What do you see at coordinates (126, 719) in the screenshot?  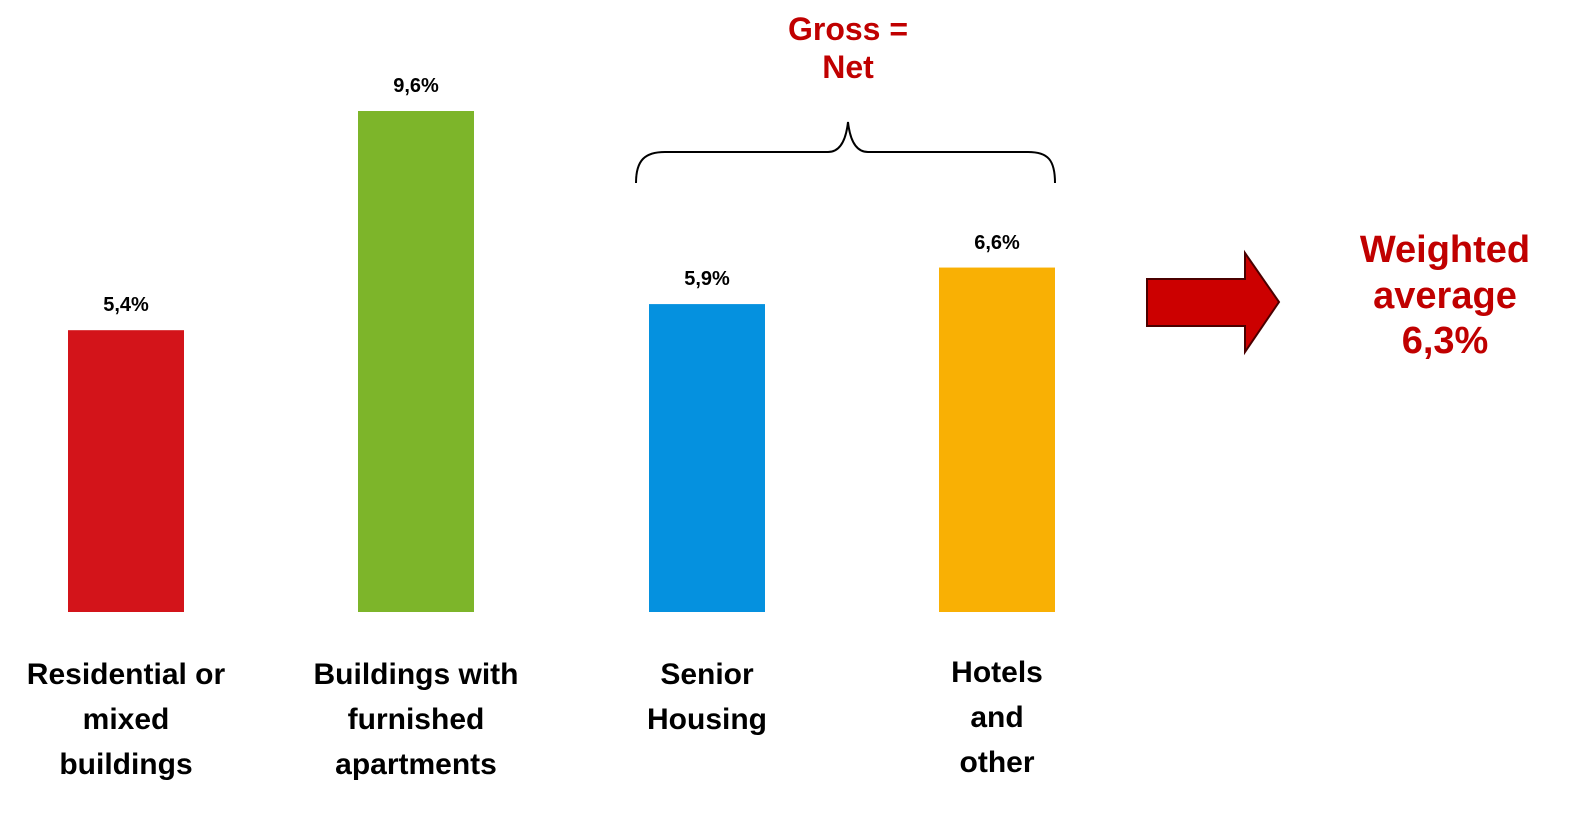 I see `x-tick-label: Residential or mixed buildings` at bounding box center [126, 719].